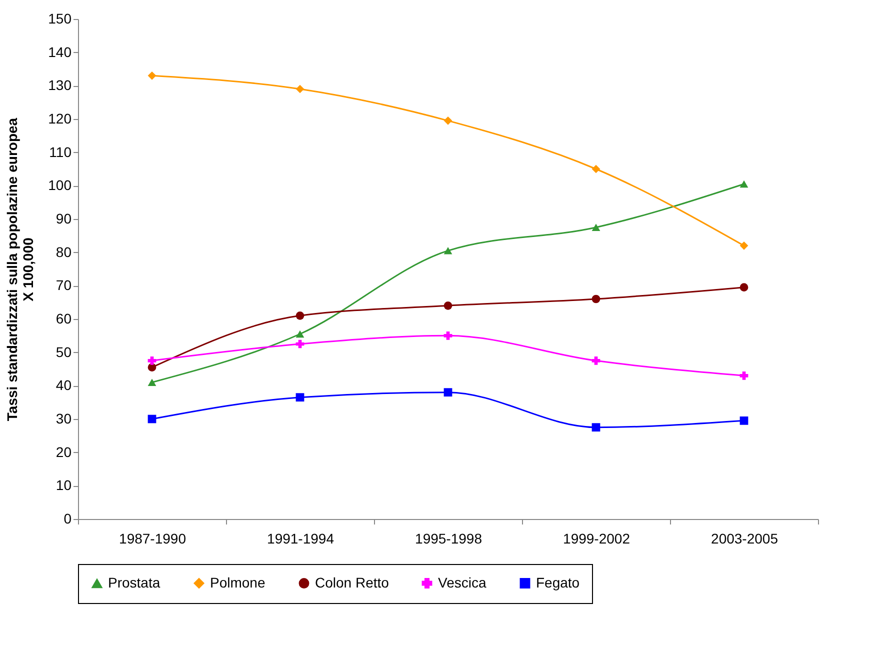 The height and width of the screenshot is (666, 883). Describe the element at coordinates (352, 582) in the screenshot. I see `legend-label: Colon Retto` at that location.